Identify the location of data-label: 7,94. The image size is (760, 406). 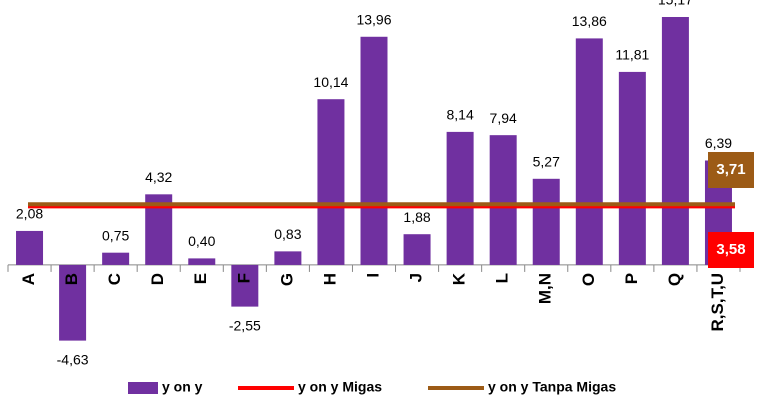
(503, 118).